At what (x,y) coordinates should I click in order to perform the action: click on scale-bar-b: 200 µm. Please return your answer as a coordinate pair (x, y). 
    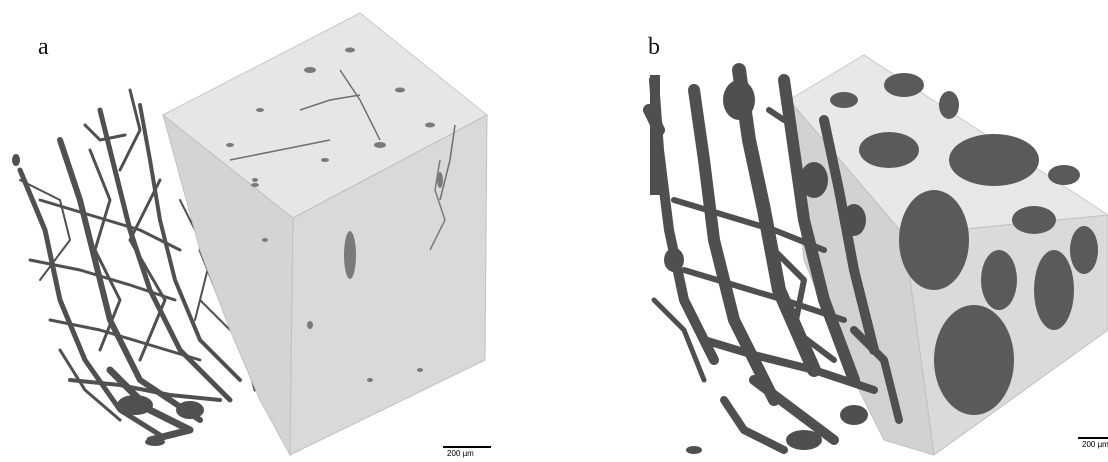
    Looking at the image, I should click on (1093, 445).